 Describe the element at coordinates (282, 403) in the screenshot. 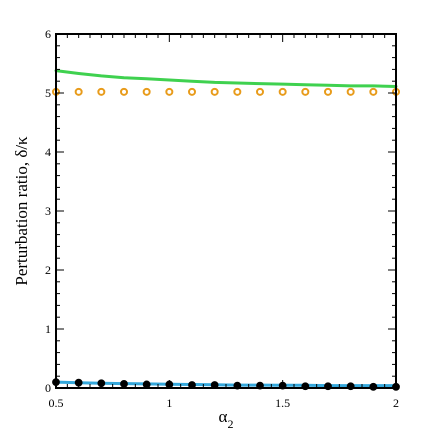

I see `x-tick-label: 1.5` at that location.